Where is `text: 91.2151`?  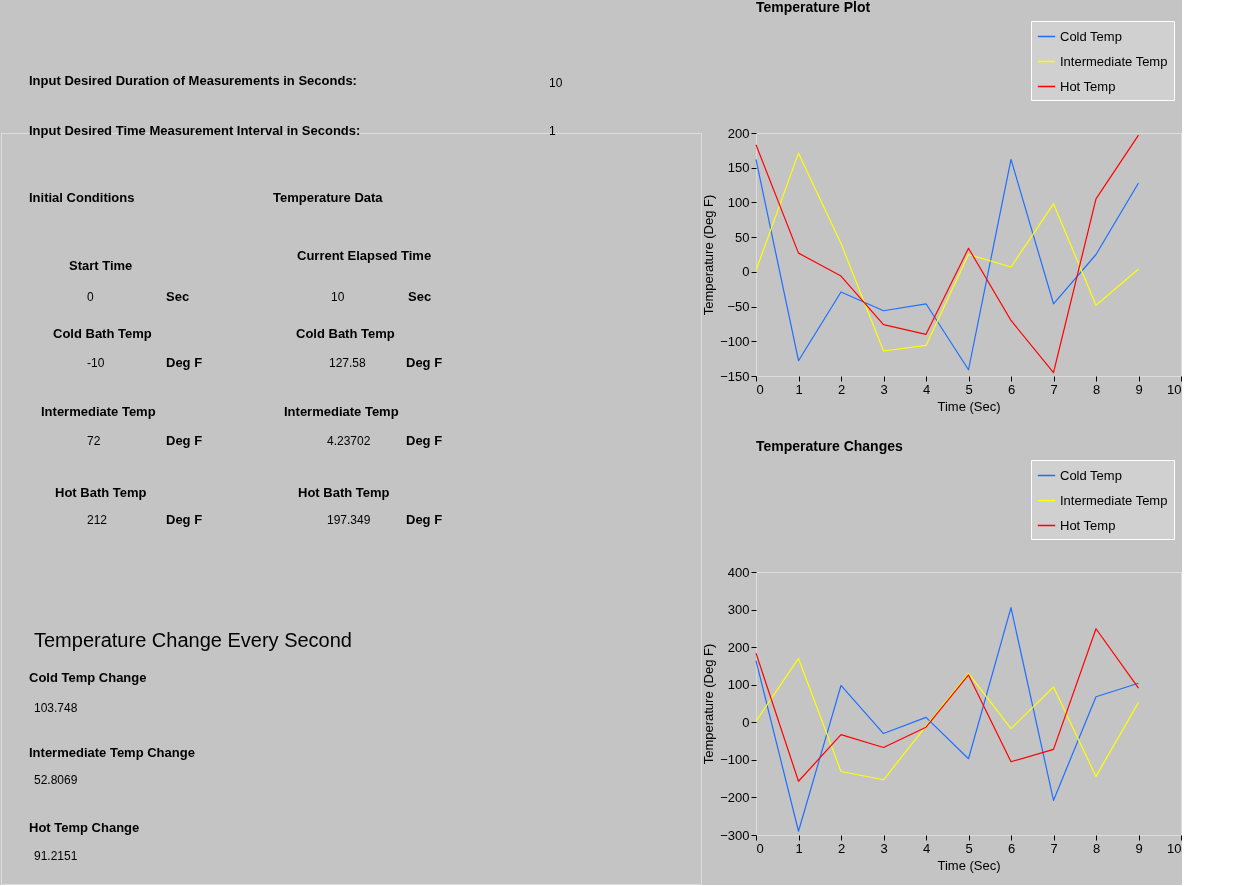
text: 91.2151 is located at coordinates (56, 856).